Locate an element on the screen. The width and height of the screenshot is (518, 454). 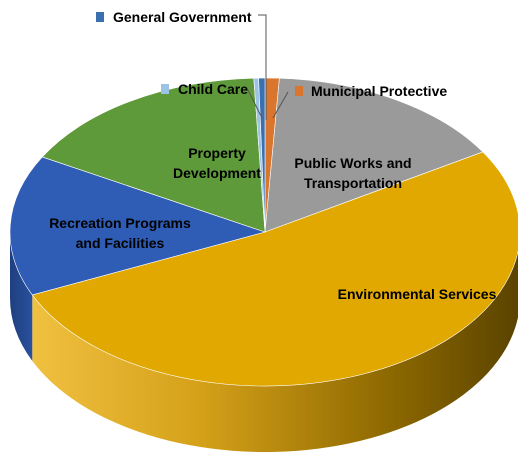
slice-label-line: Public Works and is located at coordinates (352, 163).